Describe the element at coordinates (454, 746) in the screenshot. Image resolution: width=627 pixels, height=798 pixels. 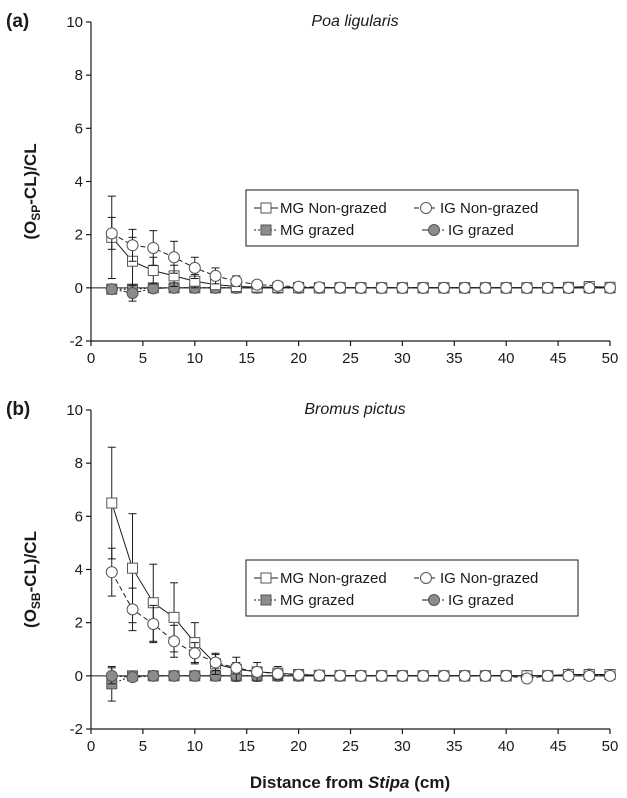
I see `x-tick-label: 35` at that location.